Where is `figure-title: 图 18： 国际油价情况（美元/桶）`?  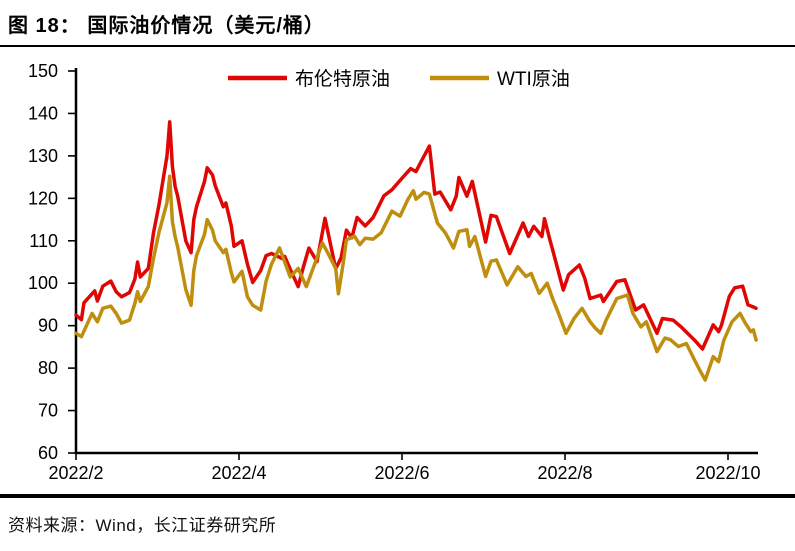 figure-title: 图 18： 国际油价情况（美元/桶） is located at coordinates (397, 23).